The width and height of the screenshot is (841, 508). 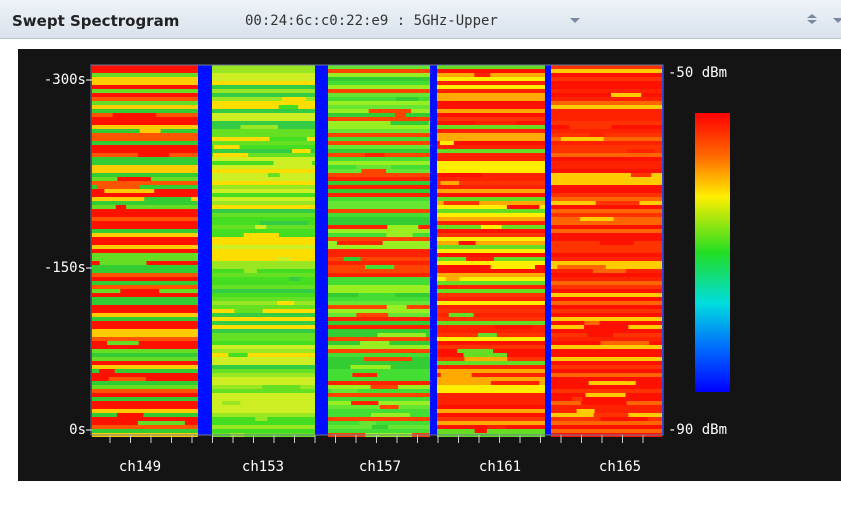 I want to click on dropdown-arrow, so click(x=575, y=20).